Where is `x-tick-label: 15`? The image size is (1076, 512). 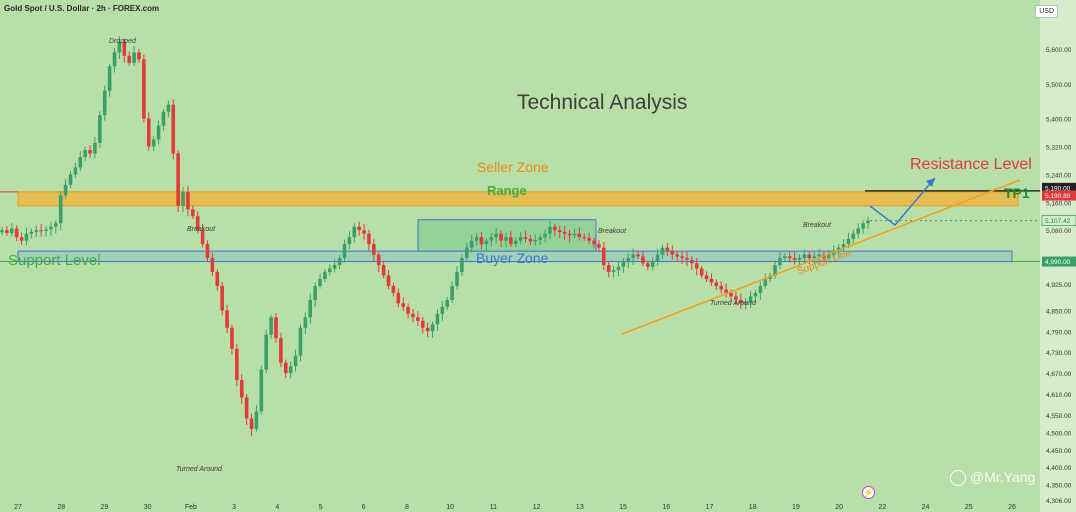 x-tick-label: 15 is located at coordinates (623, 507).